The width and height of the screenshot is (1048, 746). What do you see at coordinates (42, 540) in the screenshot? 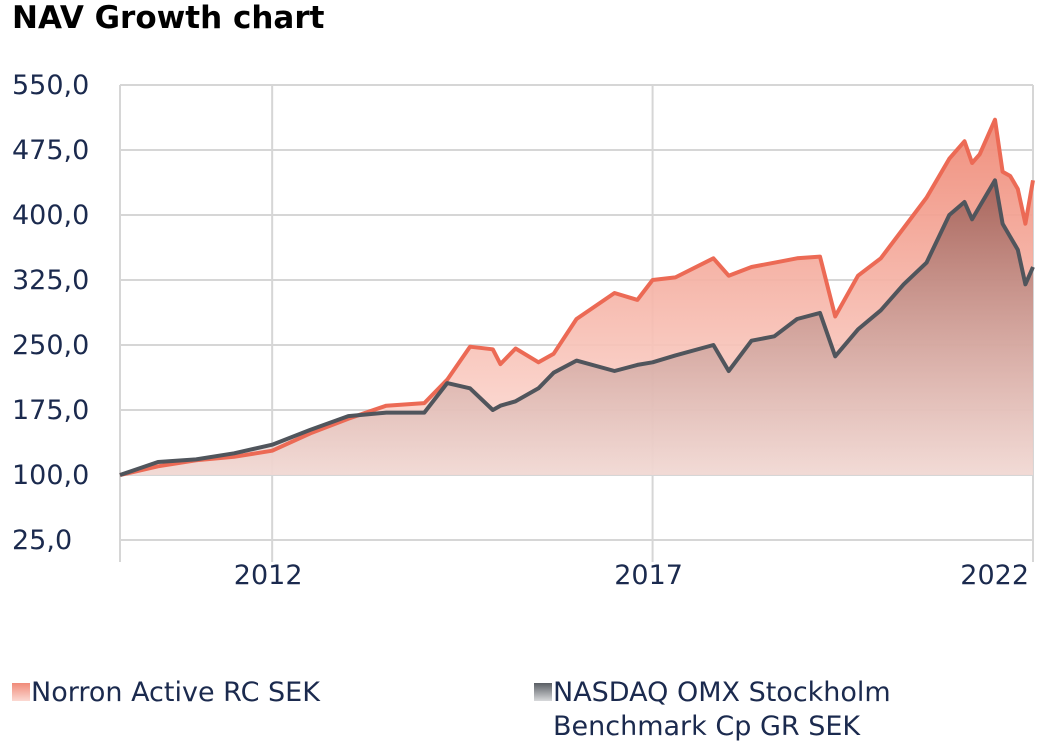
I see `y-tick-label: 25,0` at bounding box center [42, 540].